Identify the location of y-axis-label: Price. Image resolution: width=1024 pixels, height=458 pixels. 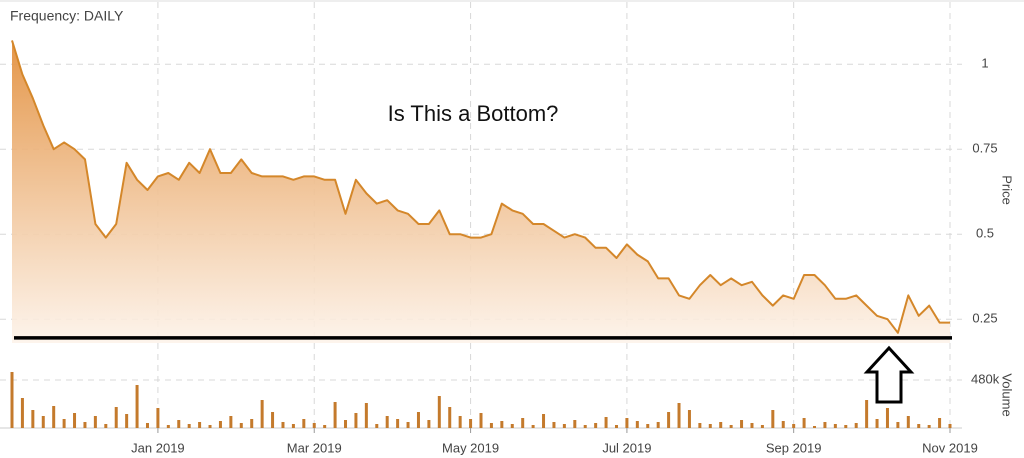
(1007, 190).